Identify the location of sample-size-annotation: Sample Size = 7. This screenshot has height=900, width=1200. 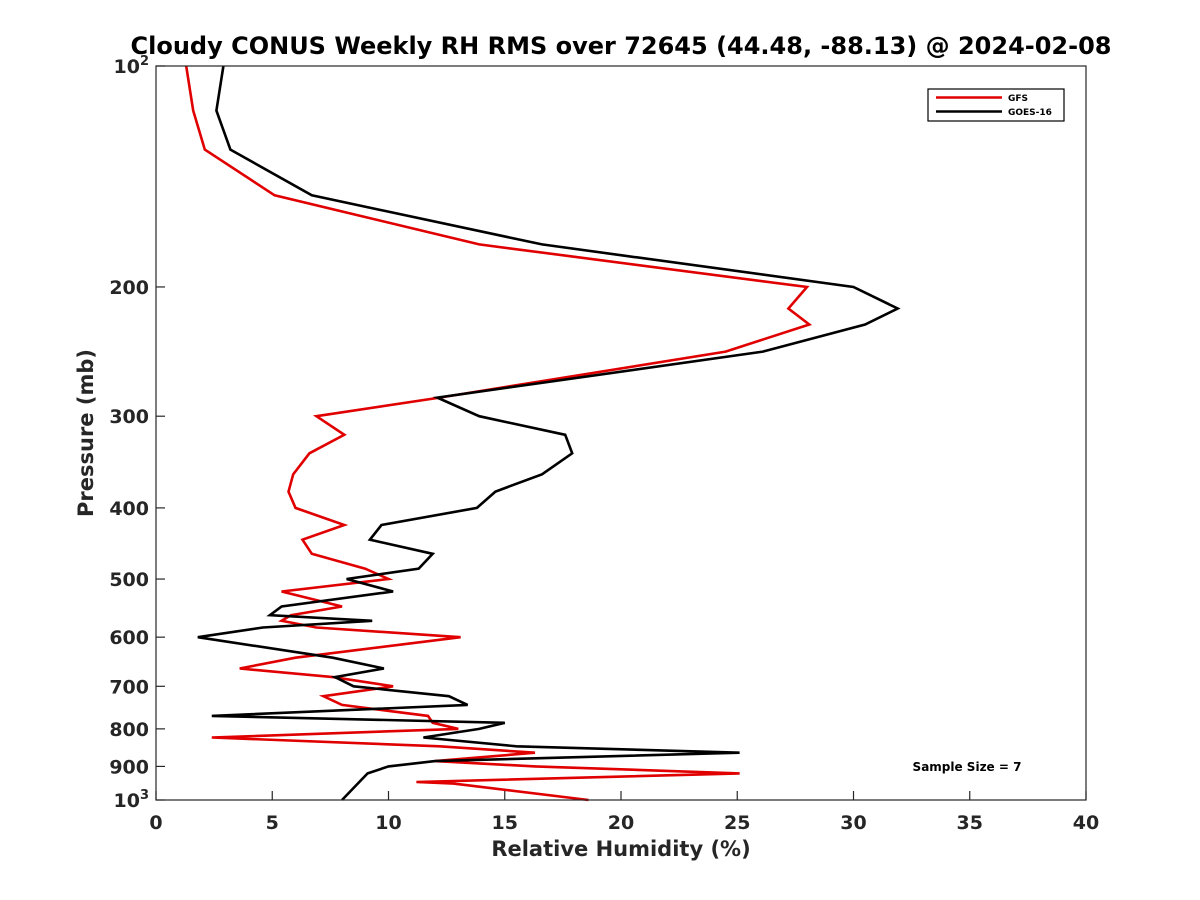
(967, 767).